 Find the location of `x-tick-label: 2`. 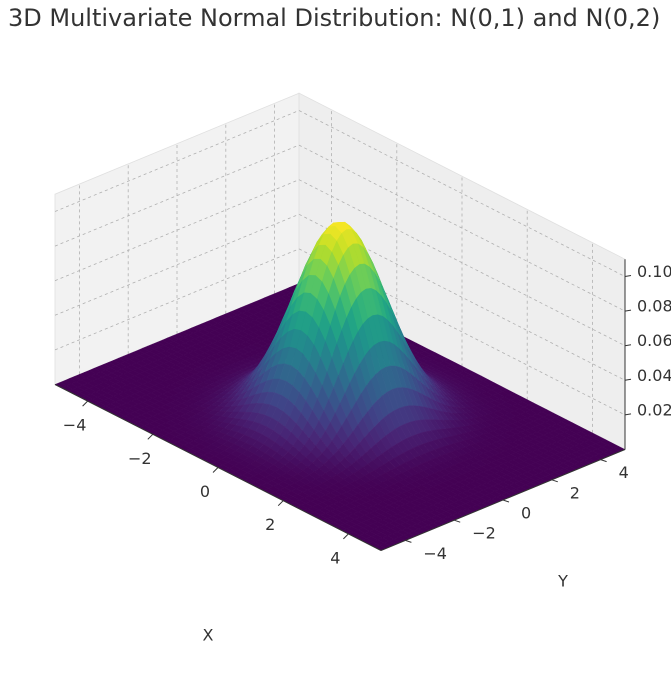

x-tick-label: 2 is located at coordinates (270, 524).